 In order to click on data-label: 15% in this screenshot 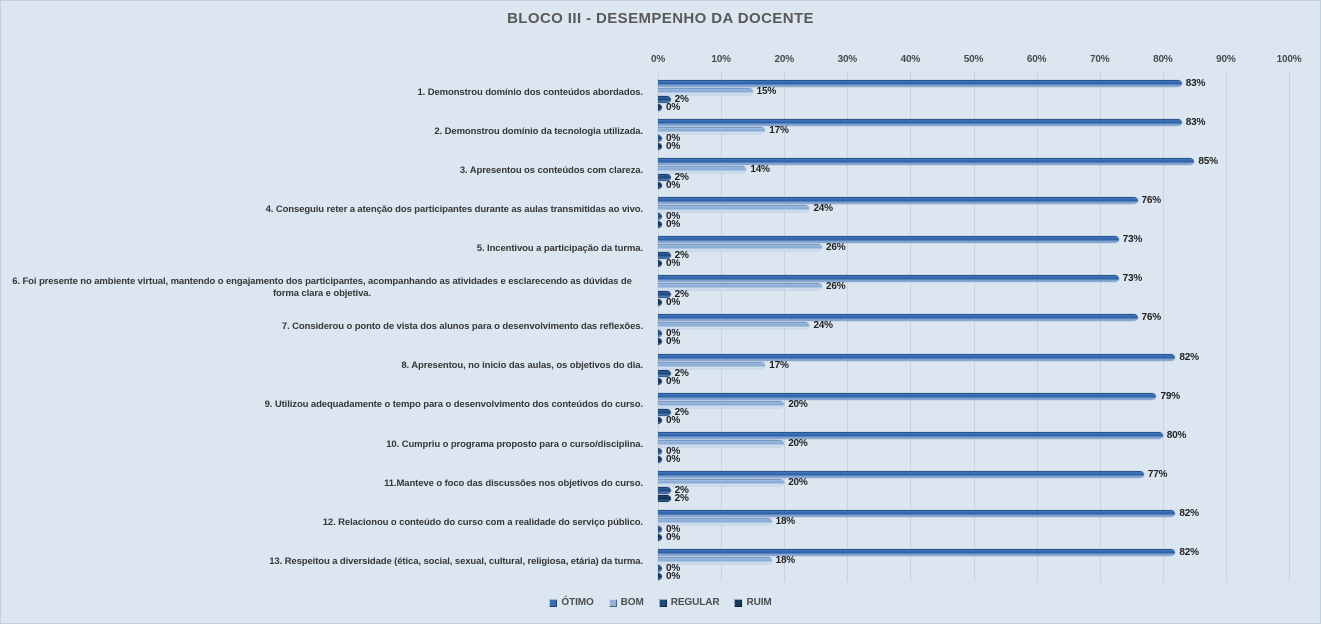, I will do `click(766, 91)`.